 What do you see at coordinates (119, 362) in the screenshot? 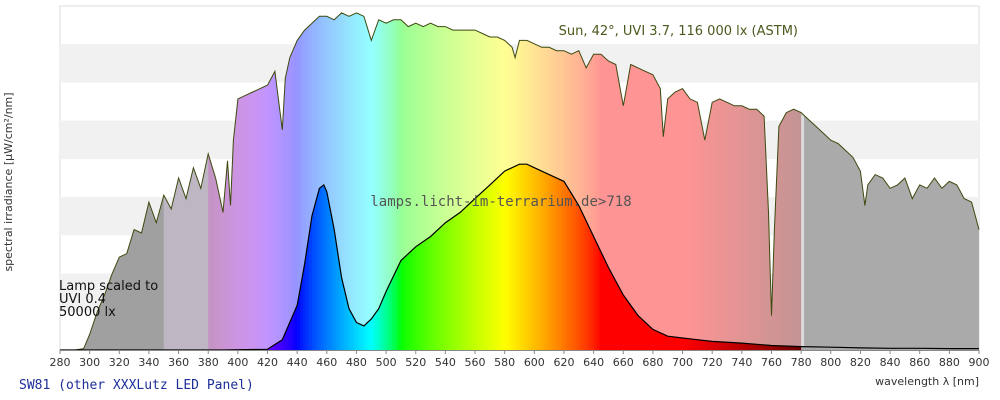
I see `x-tick-label: 320` at bounding box center [119, 362].